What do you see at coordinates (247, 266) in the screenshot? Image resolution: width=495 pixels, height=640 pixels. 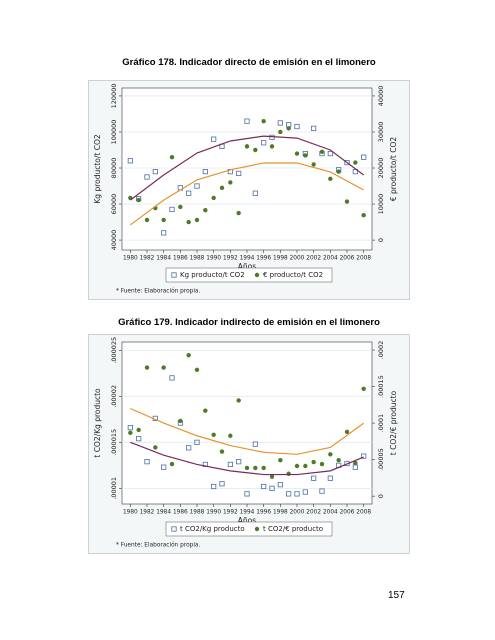 I see `x-axis-title: Años` at bounding box center [247, 266].